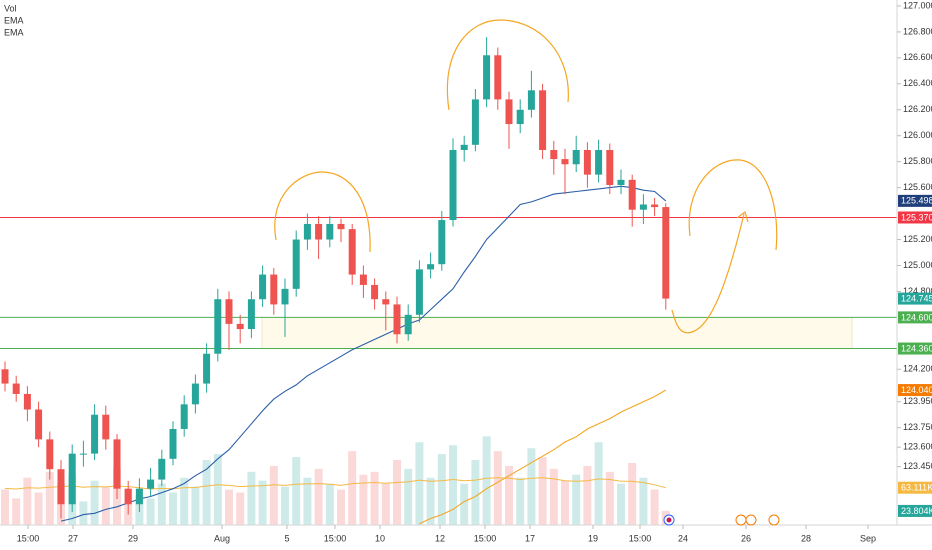 Image resolution: width=932 pixels, height=550 pixels. I want to click on price-badge-label: 125.498, so click(916, 201).